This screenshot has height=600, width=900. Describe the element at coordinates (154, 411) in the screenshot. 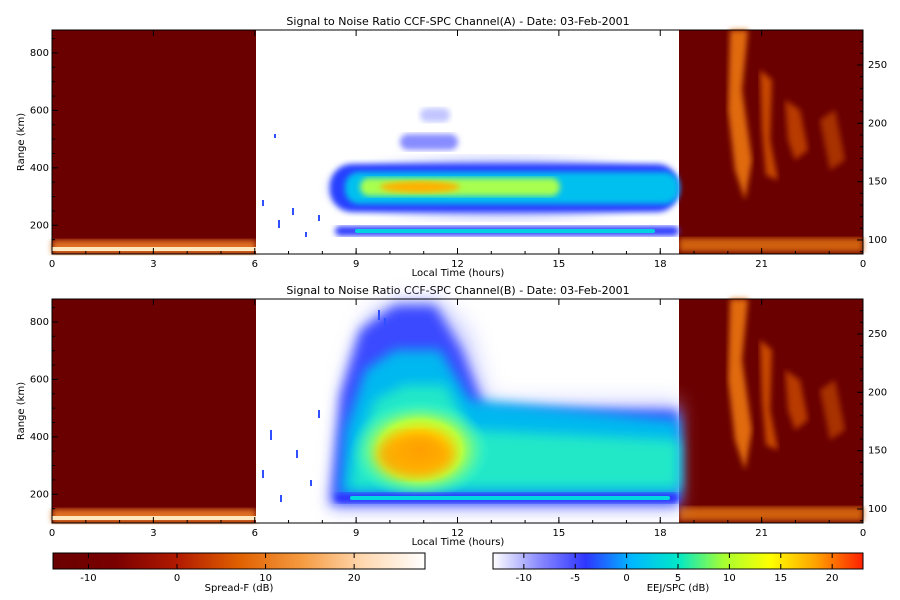

I see `panel-b-spread-f-left` at that location.